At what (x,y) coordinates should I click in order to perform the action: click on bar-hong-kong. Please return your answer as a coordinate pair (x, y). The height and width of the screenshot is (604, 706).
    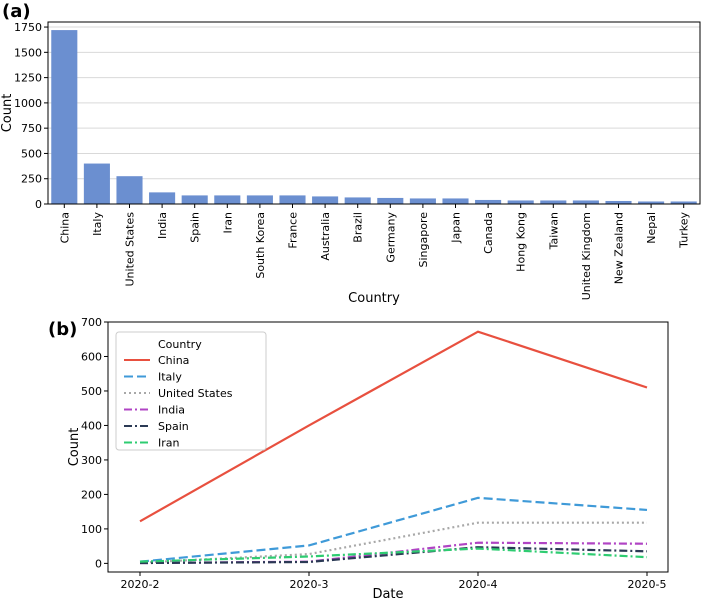
    Looking at the image, I should click on (520, 202).